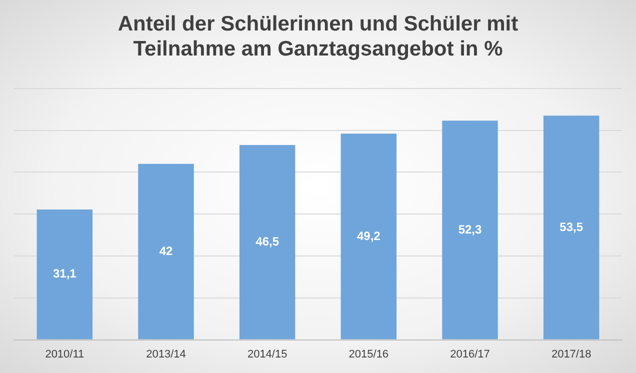 The height and width of the screenshot is (373, 636). I want to click on x-tick-label: 2013/14, so click(166, 354).